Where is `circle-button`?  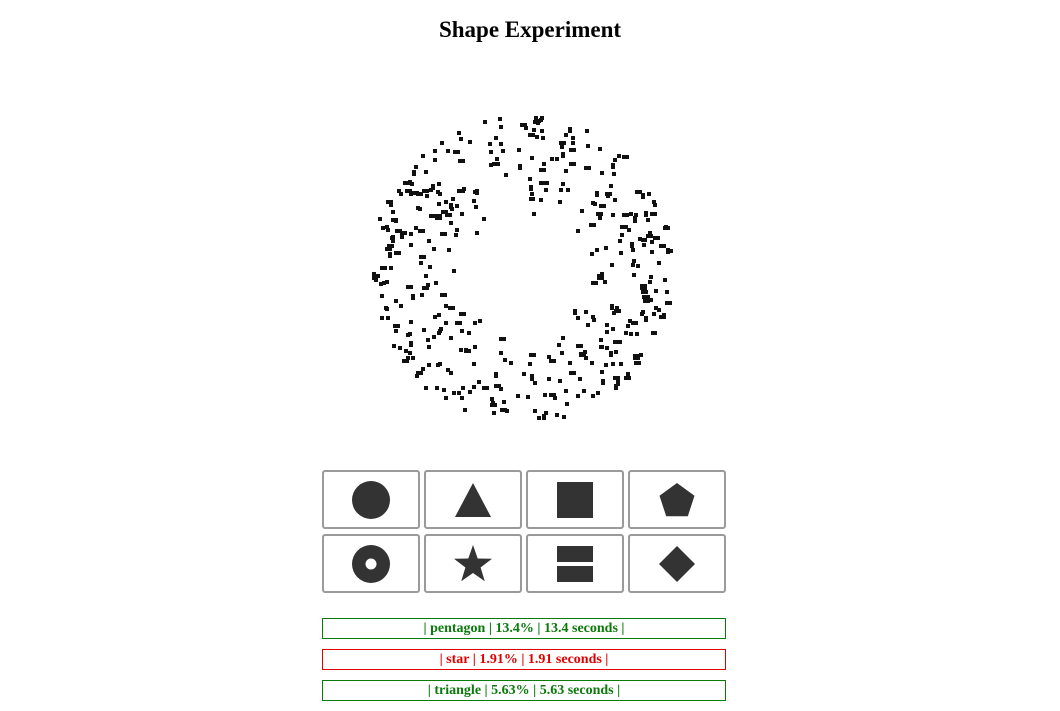 circle-button is located at coordinates (371, 499).